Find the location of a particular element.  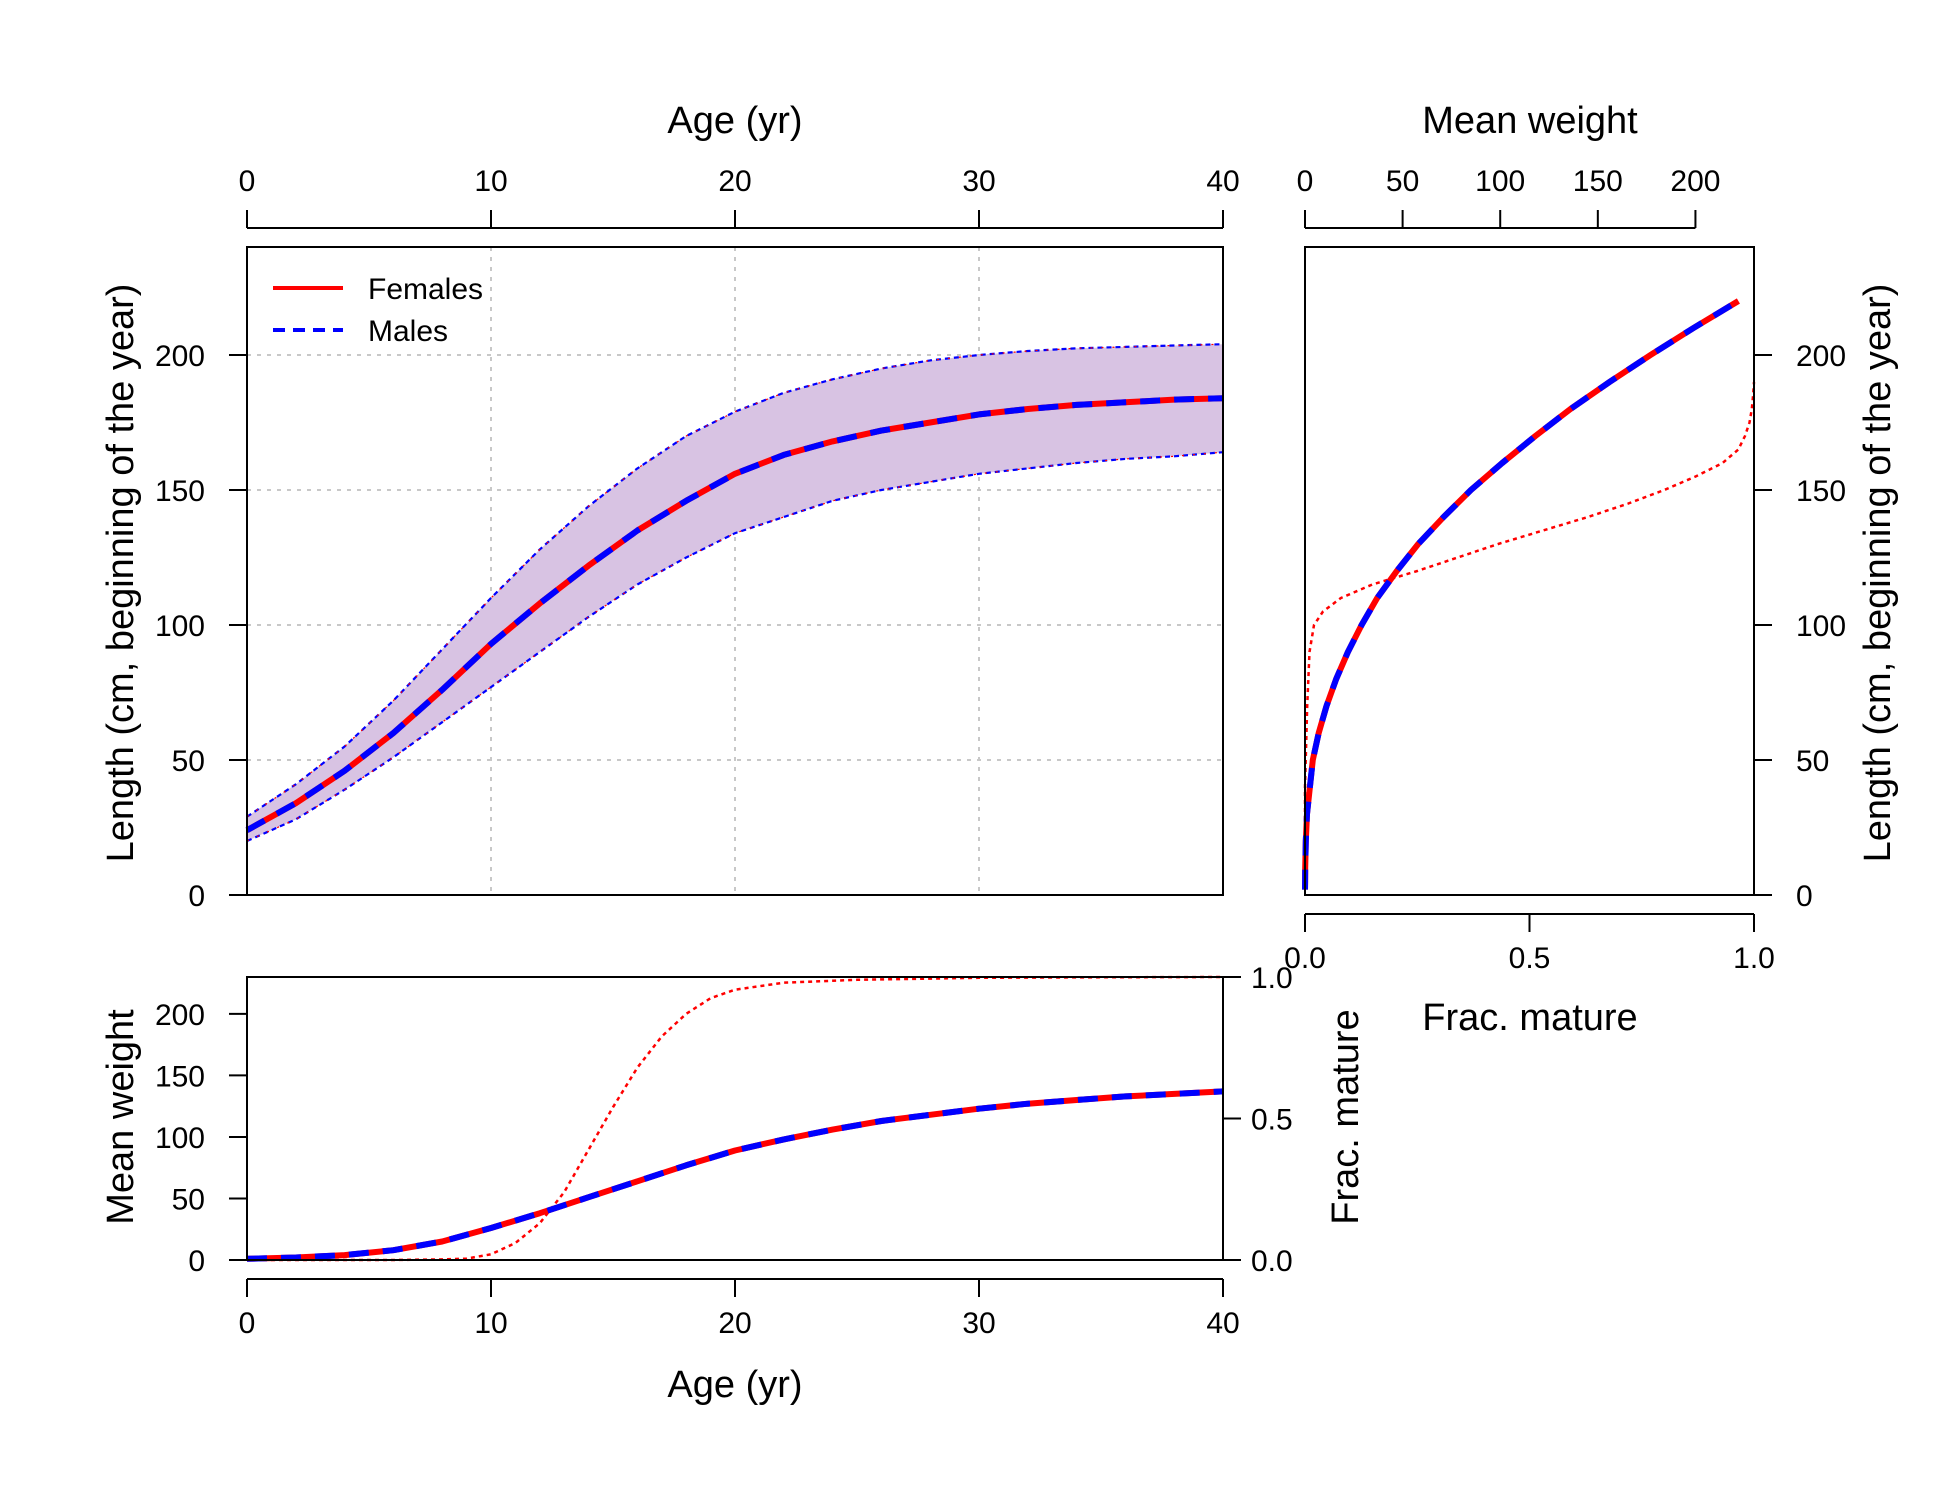

p3-y2-tick-label: 0.5 is located at coordinates (1272, 1120).